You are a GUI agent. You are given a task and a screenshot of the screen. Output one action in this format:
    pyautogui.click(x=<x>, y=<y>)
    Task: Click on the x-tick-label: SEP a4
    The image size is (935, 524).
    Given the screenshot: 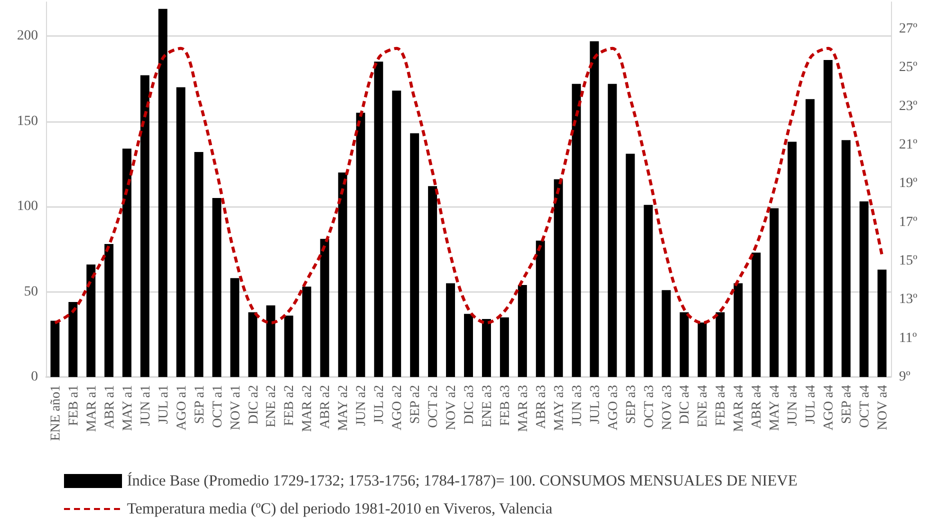 What is the action you would take?
    pyautogui.click(x=846, y=404)
    